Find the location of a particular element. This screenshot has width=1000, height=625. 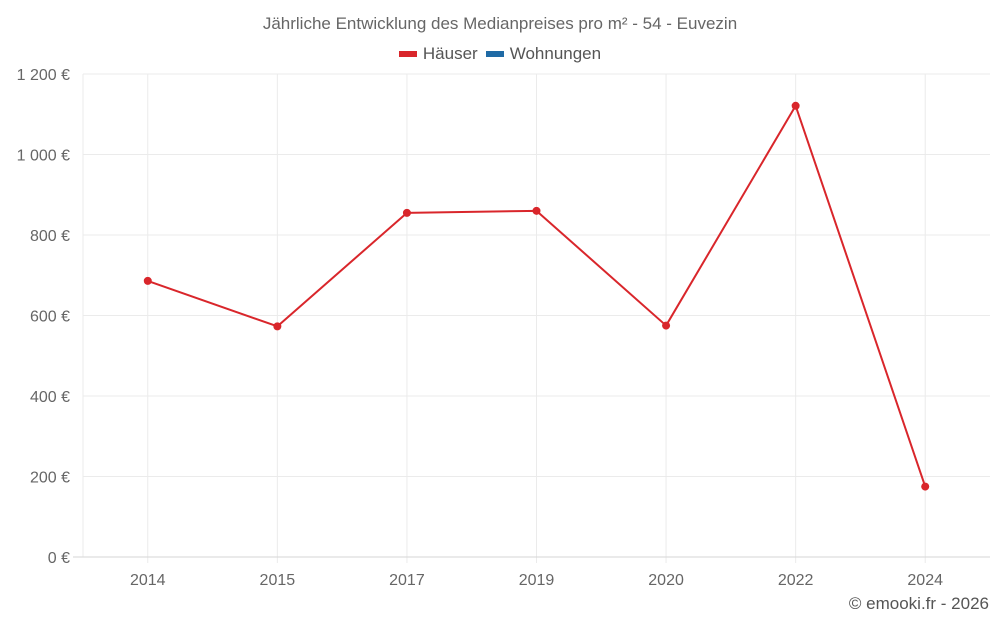

y-axis: 0 € 200 € 400 € 600 € 800 € 1 000 € 1 200 € is located at coordinates (43, 317).